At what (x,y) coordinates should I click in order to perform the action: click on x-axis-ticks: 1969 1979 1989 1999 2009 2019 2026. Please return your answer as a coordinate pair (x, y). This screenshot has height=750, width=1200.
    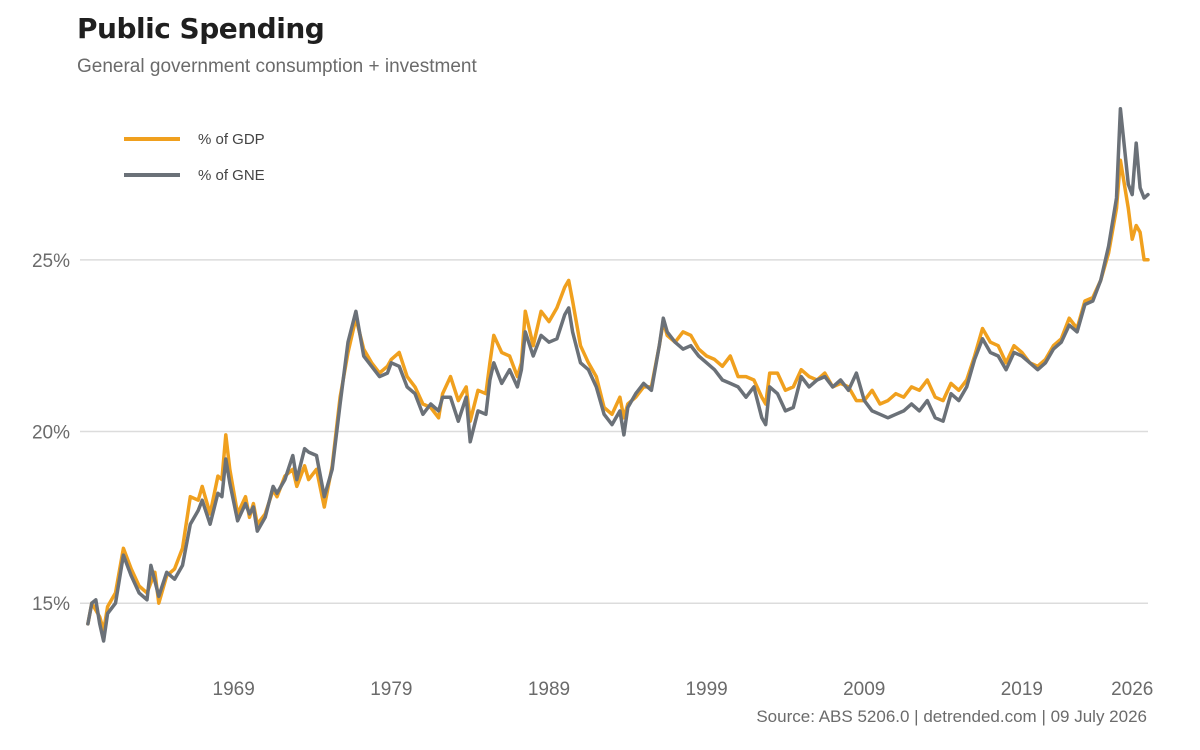
    Looking at the image, I should click on (683, 689).